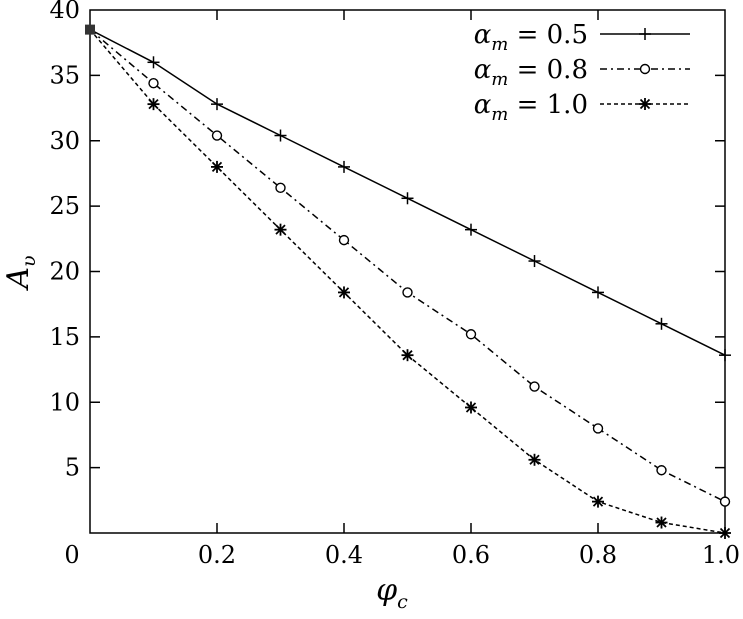 This screenshot has height=619, width=743. I want to click on legend-item: αm = 0.5, so click(582, 37).